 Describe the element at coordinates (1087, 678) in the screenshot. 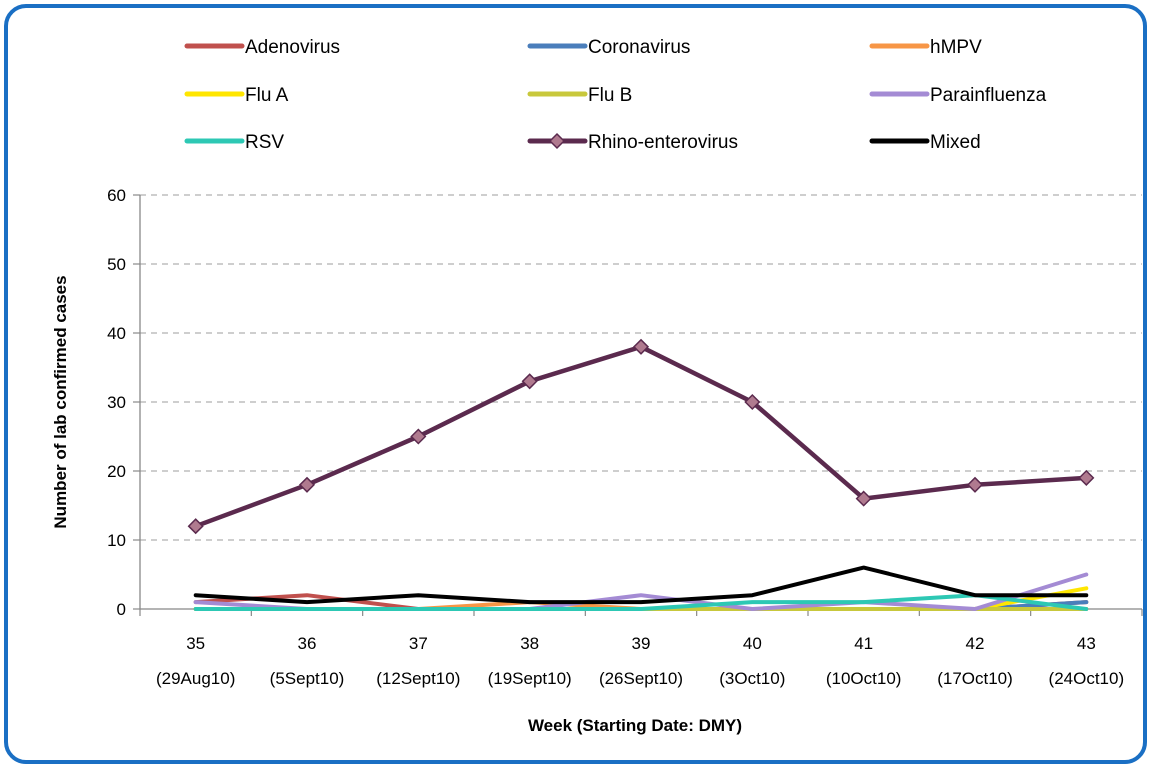

I see `x-tick-label-date: (24Oct10)` at that location.